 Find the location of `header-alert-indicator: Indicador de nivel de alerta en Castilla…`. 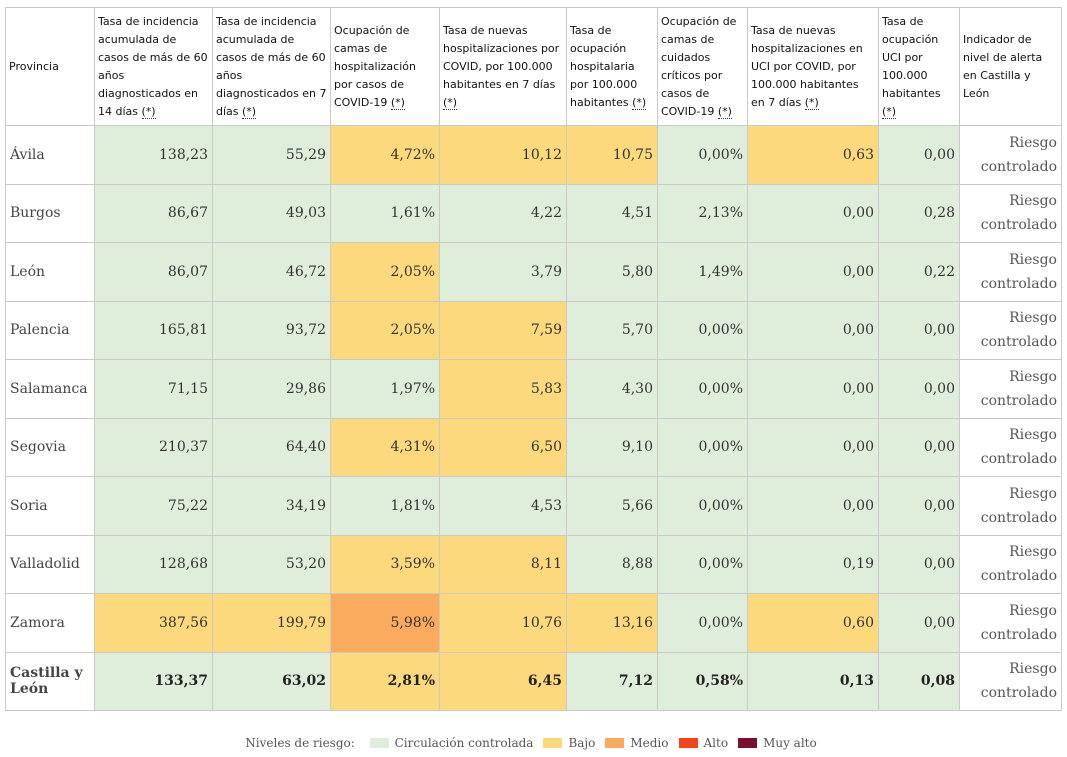

header-alert-indicator: Indicador de nivel de alerta en Castilla… is located at coordinates (1010, 66).